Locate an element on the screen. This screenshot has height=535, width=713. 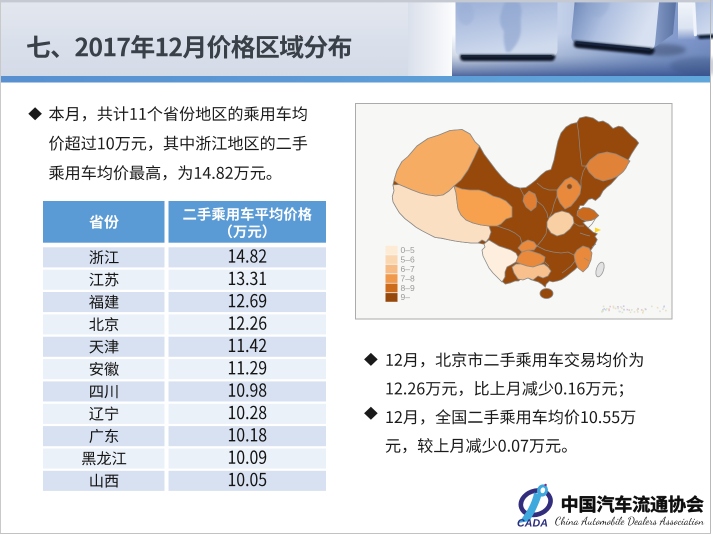
svg-text: 8–9 is located at coordinates (408, 288).